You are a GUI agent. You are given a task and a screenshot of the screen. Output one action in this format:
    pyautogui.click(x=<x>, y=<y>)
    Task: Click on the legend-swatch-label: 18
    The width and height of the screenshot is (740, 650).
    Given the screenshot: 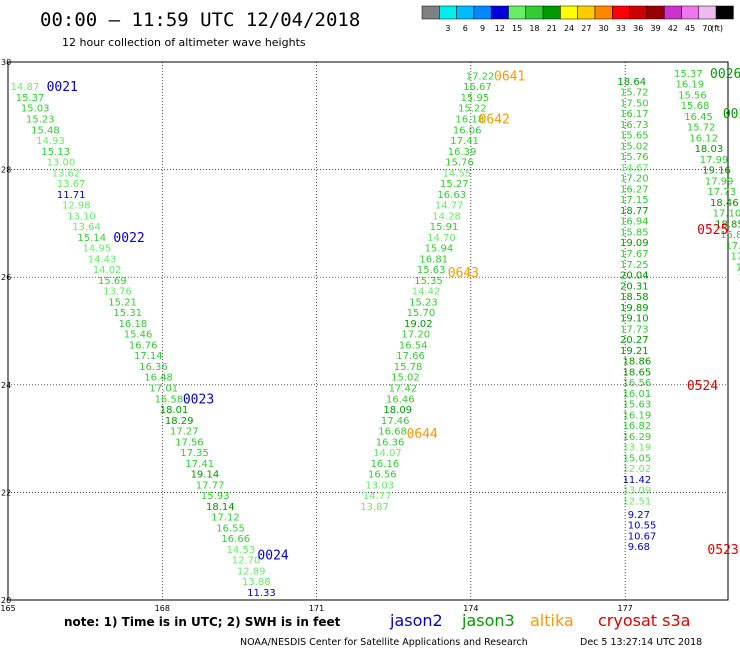 What is the action you would take?
    pyautogui.click(x=534, y=28)
    